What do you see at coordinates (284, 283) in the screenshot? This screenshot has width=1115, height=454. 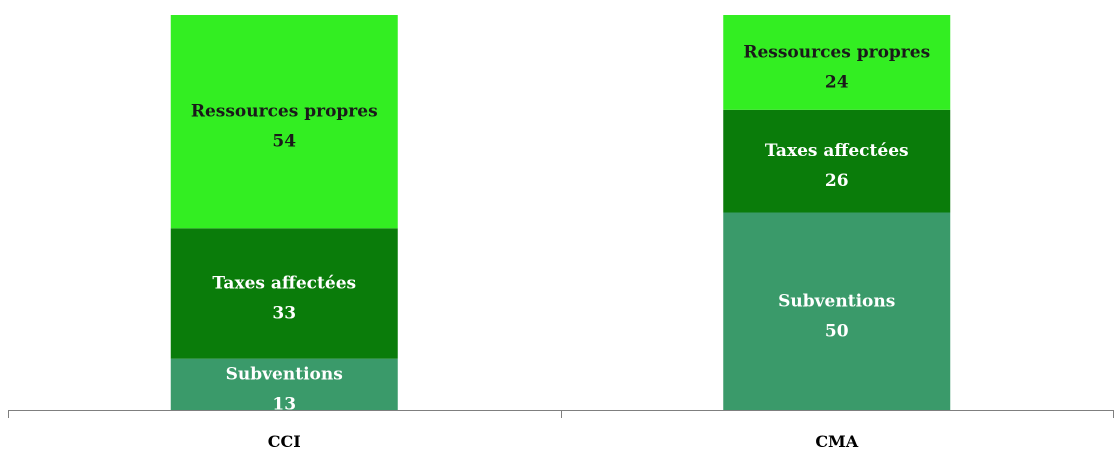 I see `data-label-name-cci-taxes-affectees: Taxes affectées` at bounding box center [284, 283].